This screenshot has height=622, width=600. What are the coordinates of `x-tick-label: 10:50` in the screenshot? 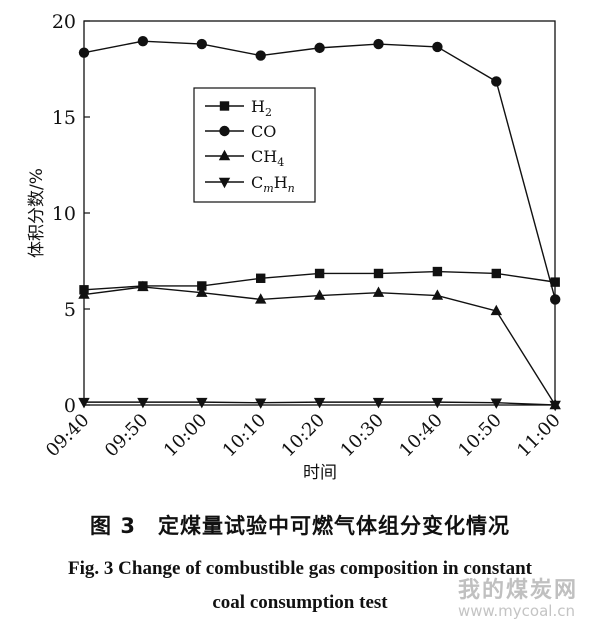 It's located at (480, 436).